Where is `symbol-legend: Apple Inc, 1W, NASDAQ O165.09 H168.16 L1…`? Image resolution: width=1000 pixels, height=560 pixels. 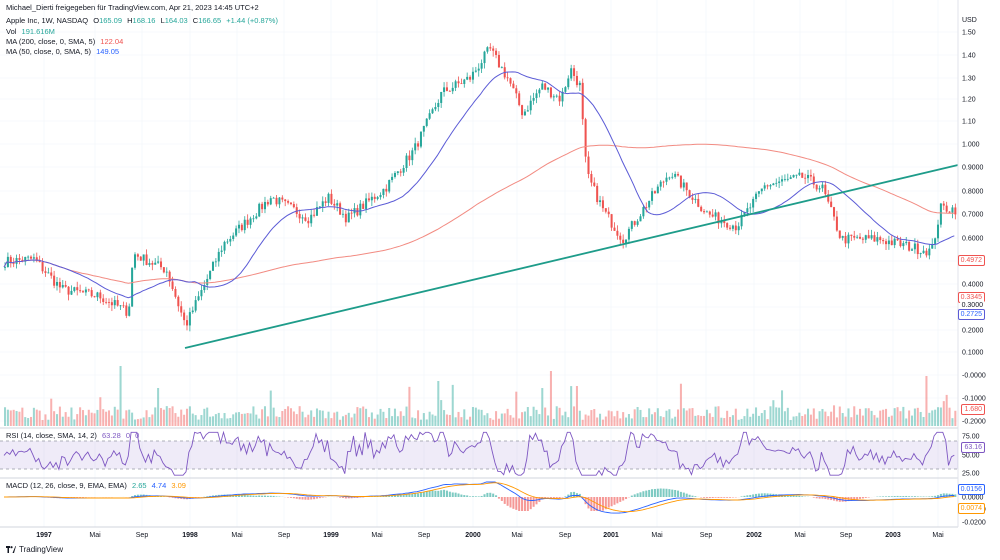 symbol-legend: Apple Inc, 1W, NASDAQ O165.09 H168.16 L1… is located at coordinates (143, 21).